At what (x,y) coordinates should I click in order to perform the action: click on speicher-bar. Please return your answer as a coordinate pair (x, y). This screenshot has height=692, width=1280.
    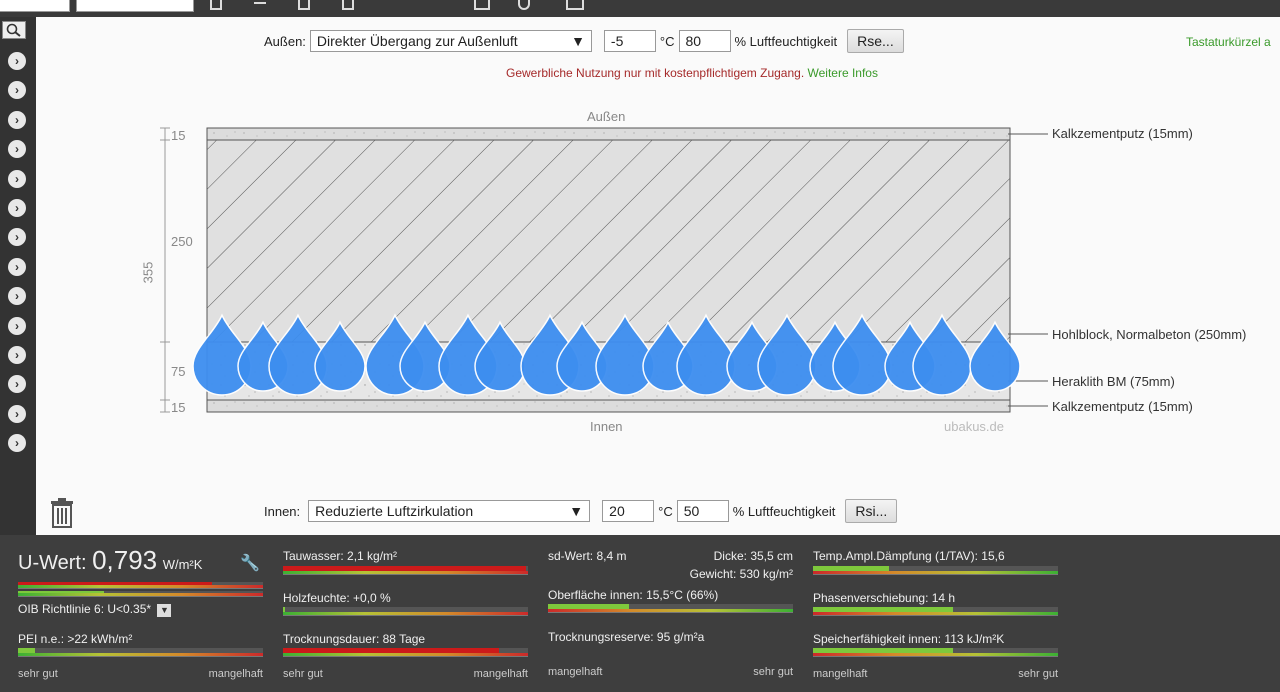
    Looking at the image, I should click on (935, 652).